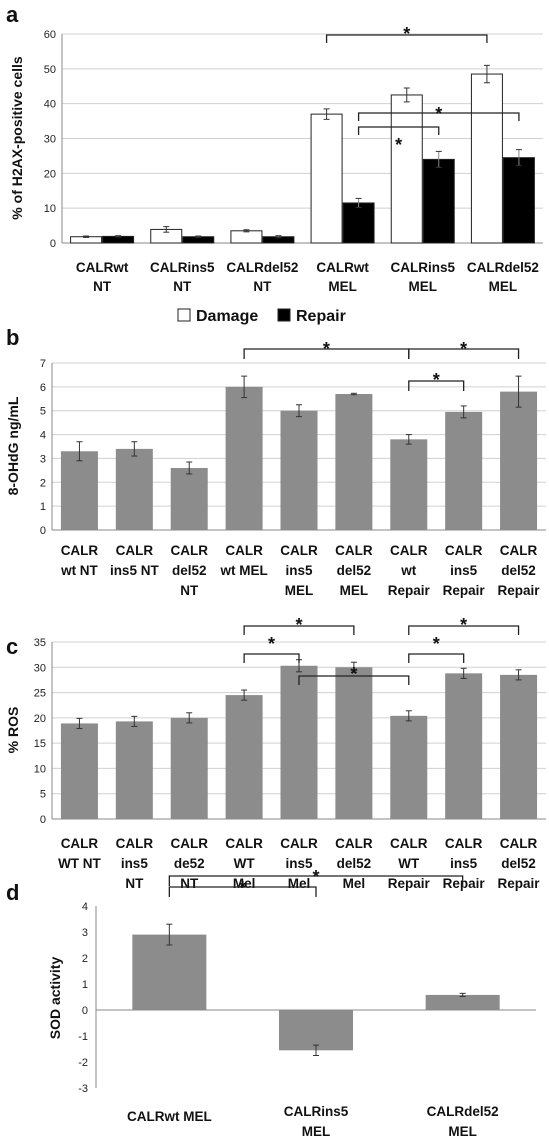  I want to click on y-tick-label: 50, so click(50, 70).